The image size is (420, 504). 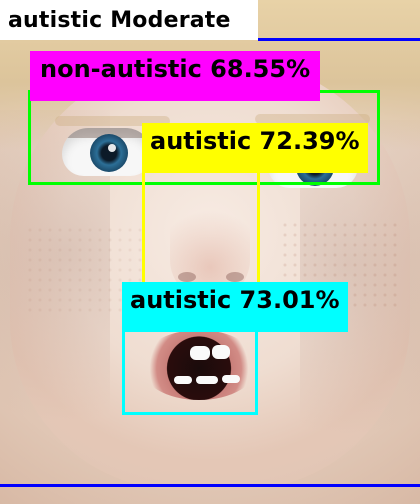 I want to click on nostril-right, so click(x=235, y=277).